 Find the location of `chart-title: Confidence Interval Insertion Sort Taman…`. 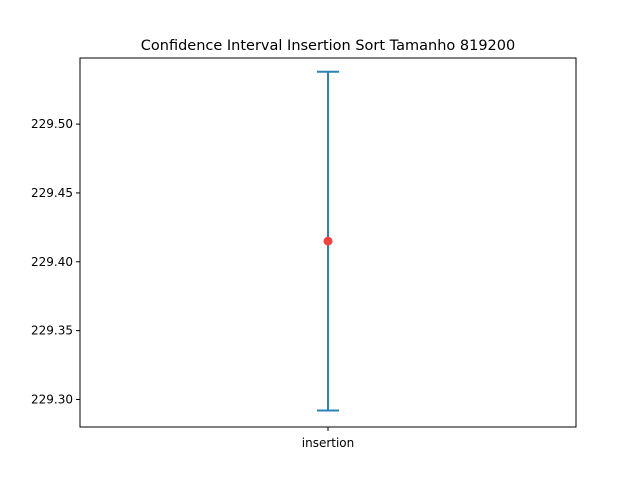

chart-title: Confidence Interval Insertion Sort Taman… is located at coordinates (328, 46).